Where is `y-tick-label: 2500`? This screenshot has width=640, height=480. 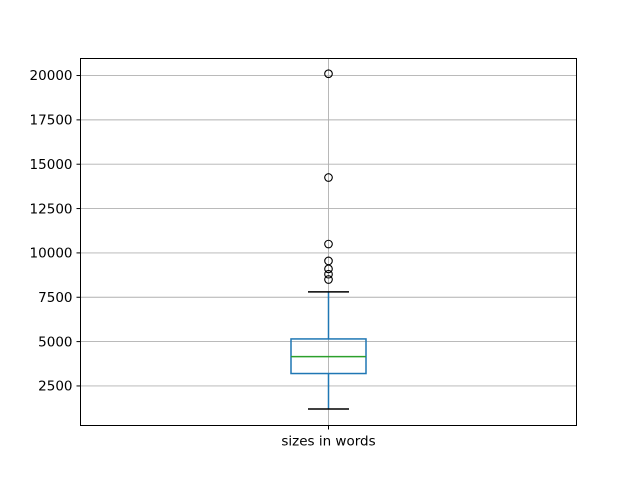 y-tick-label: 2500 is located at coordinates (55, 387).